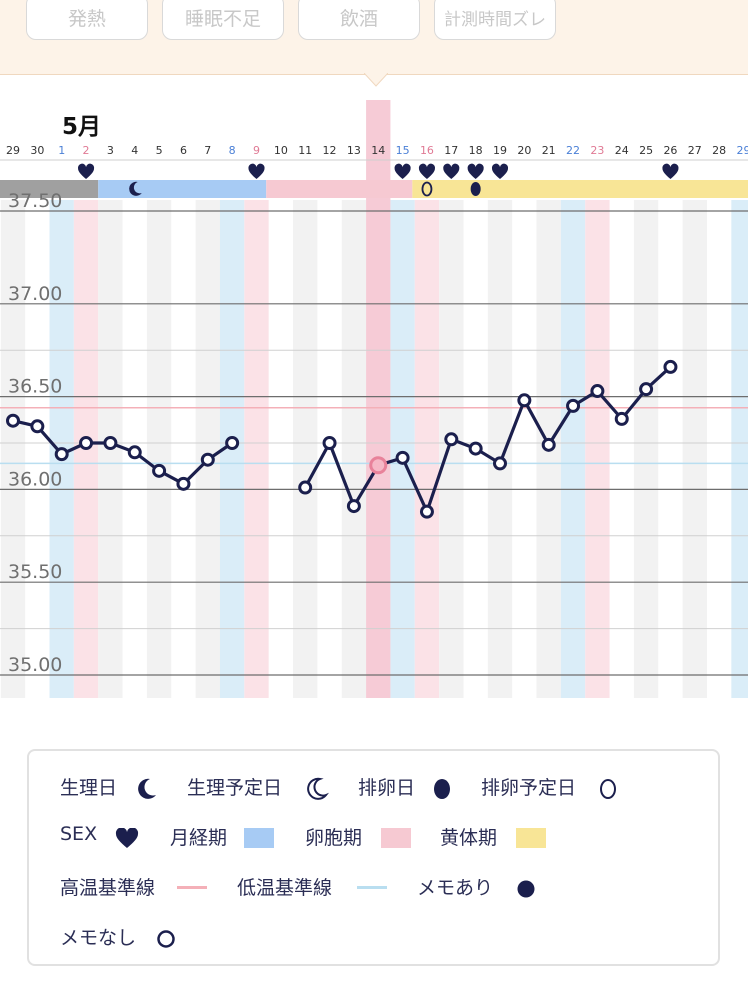 The width and height of the screenshot is (748, 999). I want to click on legend-menstrual-swatch, so click(259, 838).